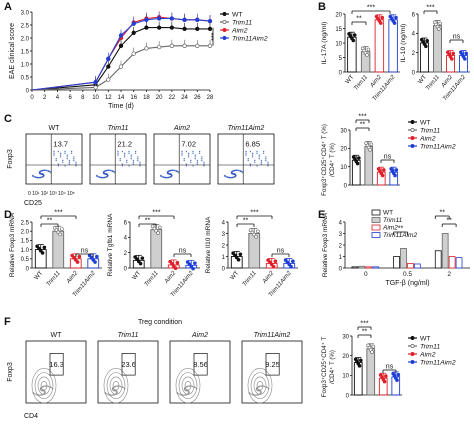  I want to click on D-1-point-trim11, so click(160, 227).